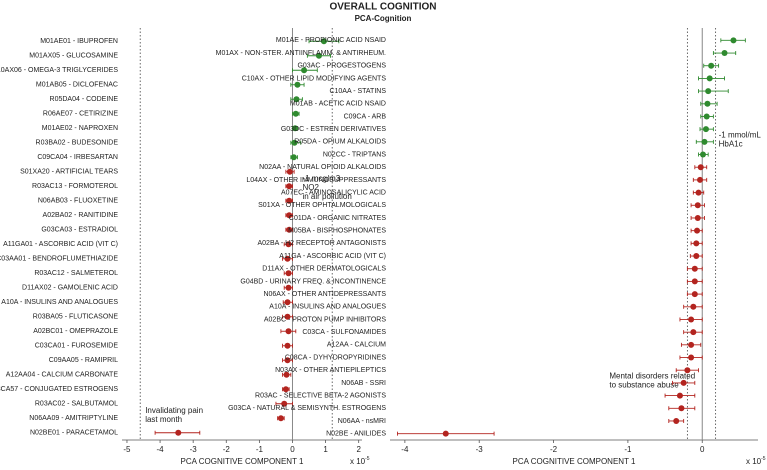 This screenshot has height=470, width=767. I want to click on category-label: R03AC02 - SALBUTAMOL, so click(76, 404).